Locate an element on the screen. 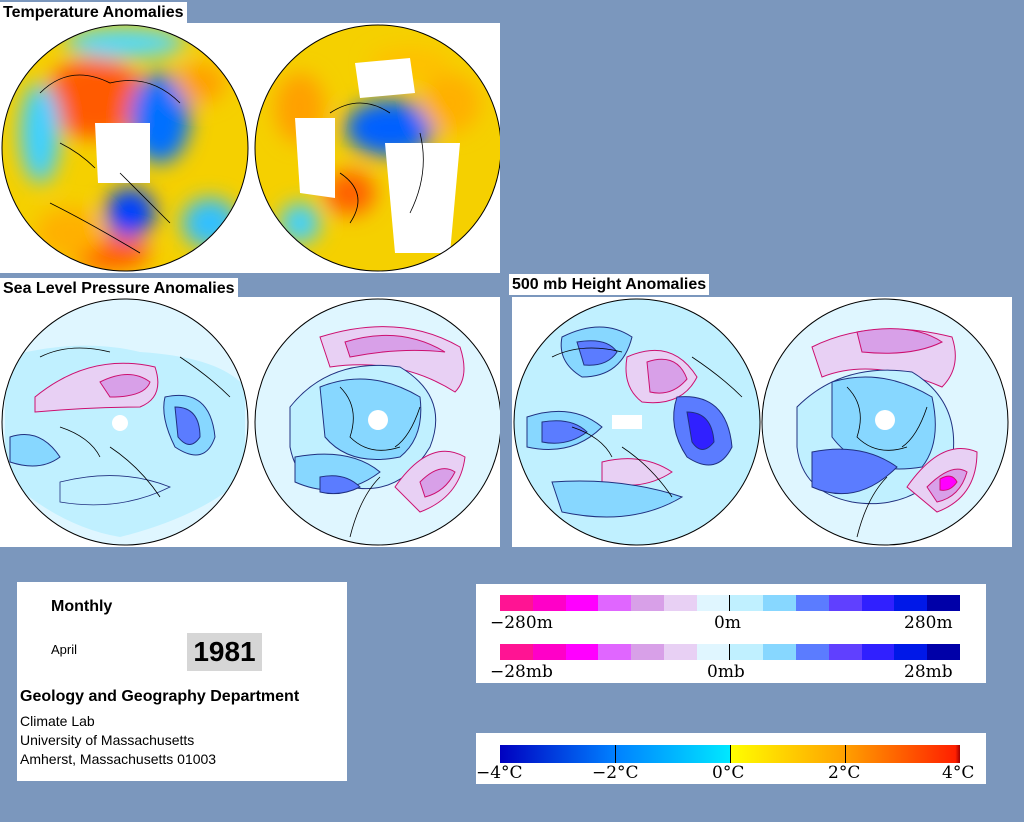 Image resolution: width=1024 pixels, height=822 pixels. height-max-label: 280m is located at coordinates (928, 623).